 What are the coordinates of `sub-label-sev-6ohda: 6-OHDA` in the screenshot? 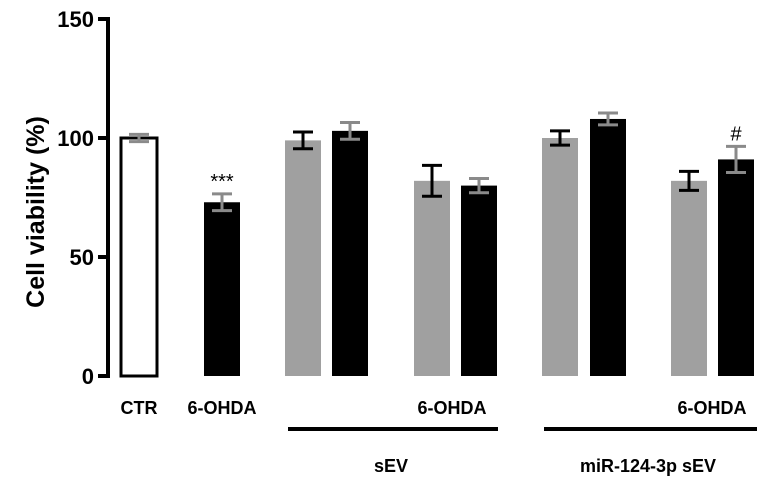 It's located at (451, 408).